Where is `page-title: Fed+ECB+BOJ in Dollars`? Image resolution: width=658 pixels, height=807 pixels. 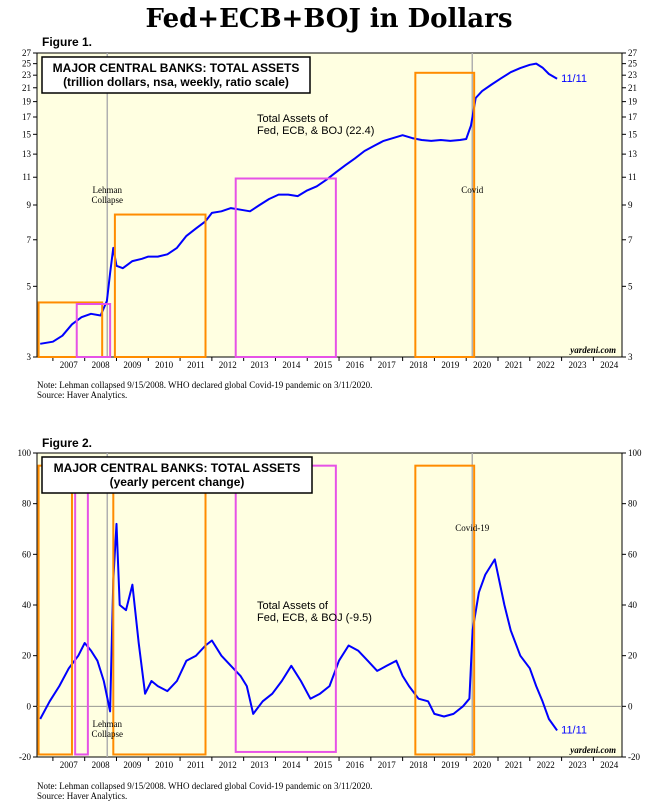 page-title: Fed+ECB+BOJ in Dollars is located at coordinates (329, 19).